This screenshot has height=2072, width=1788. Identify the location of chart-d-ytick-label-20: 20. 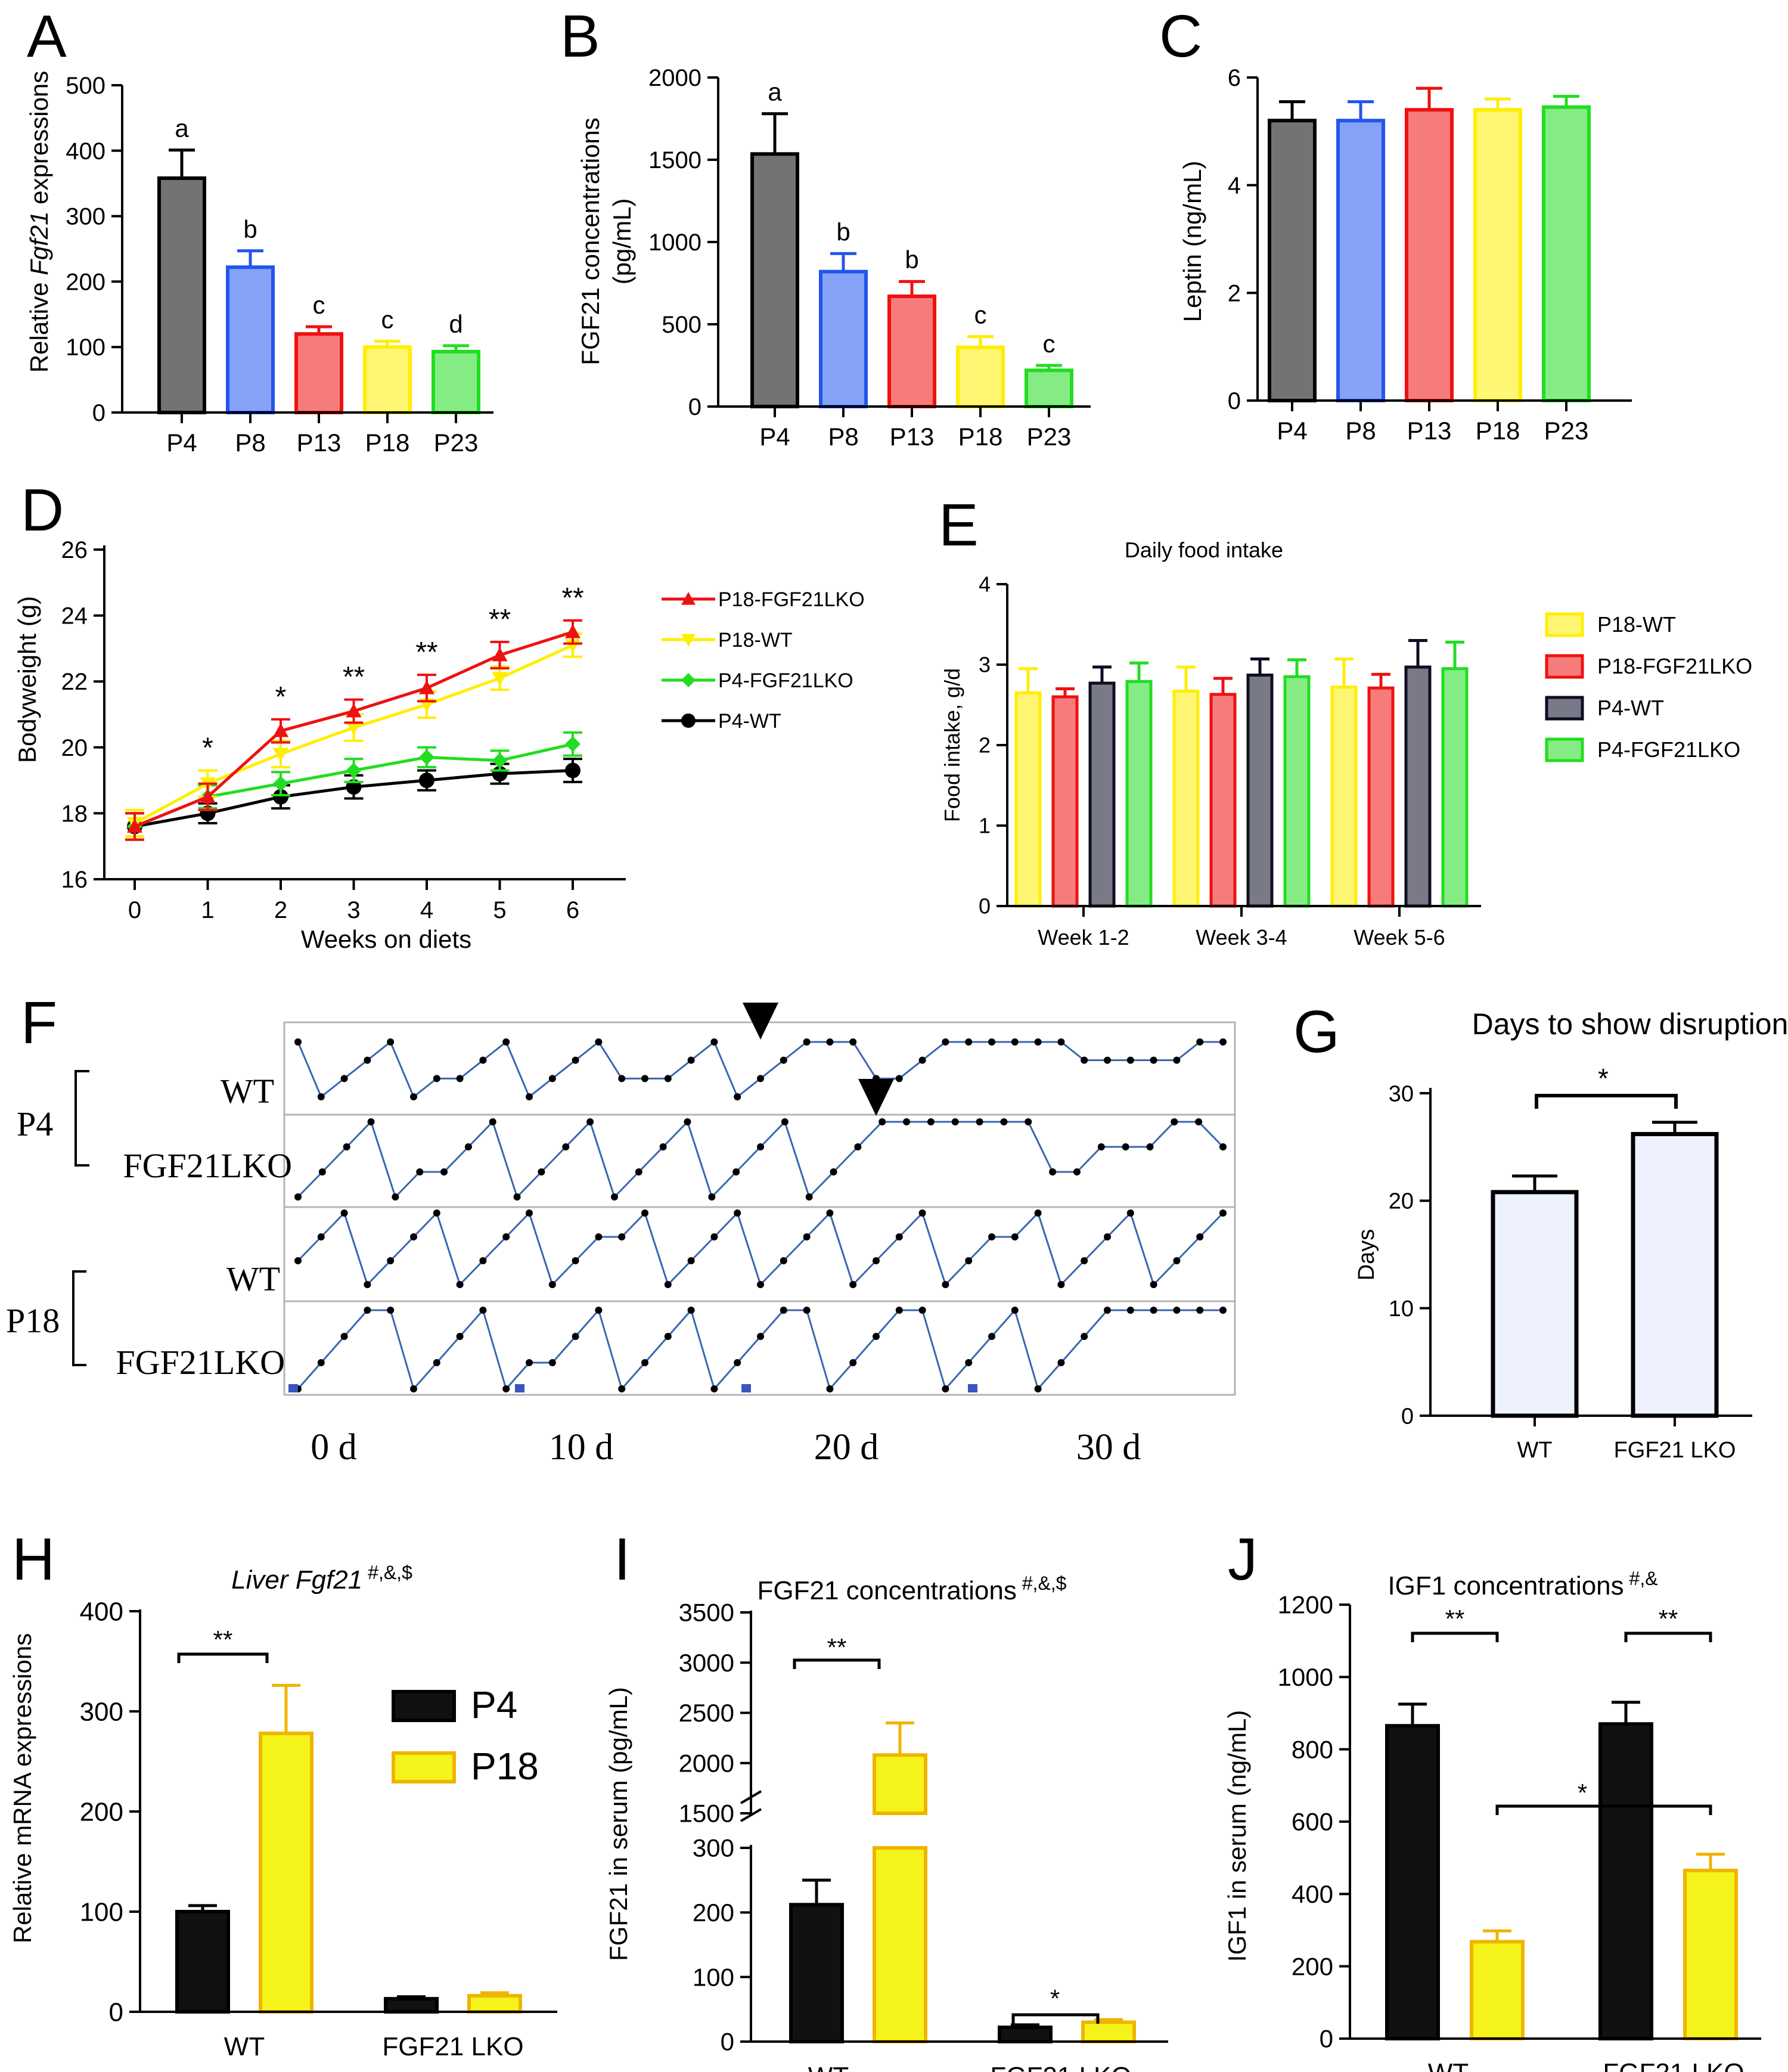
(74, 748).